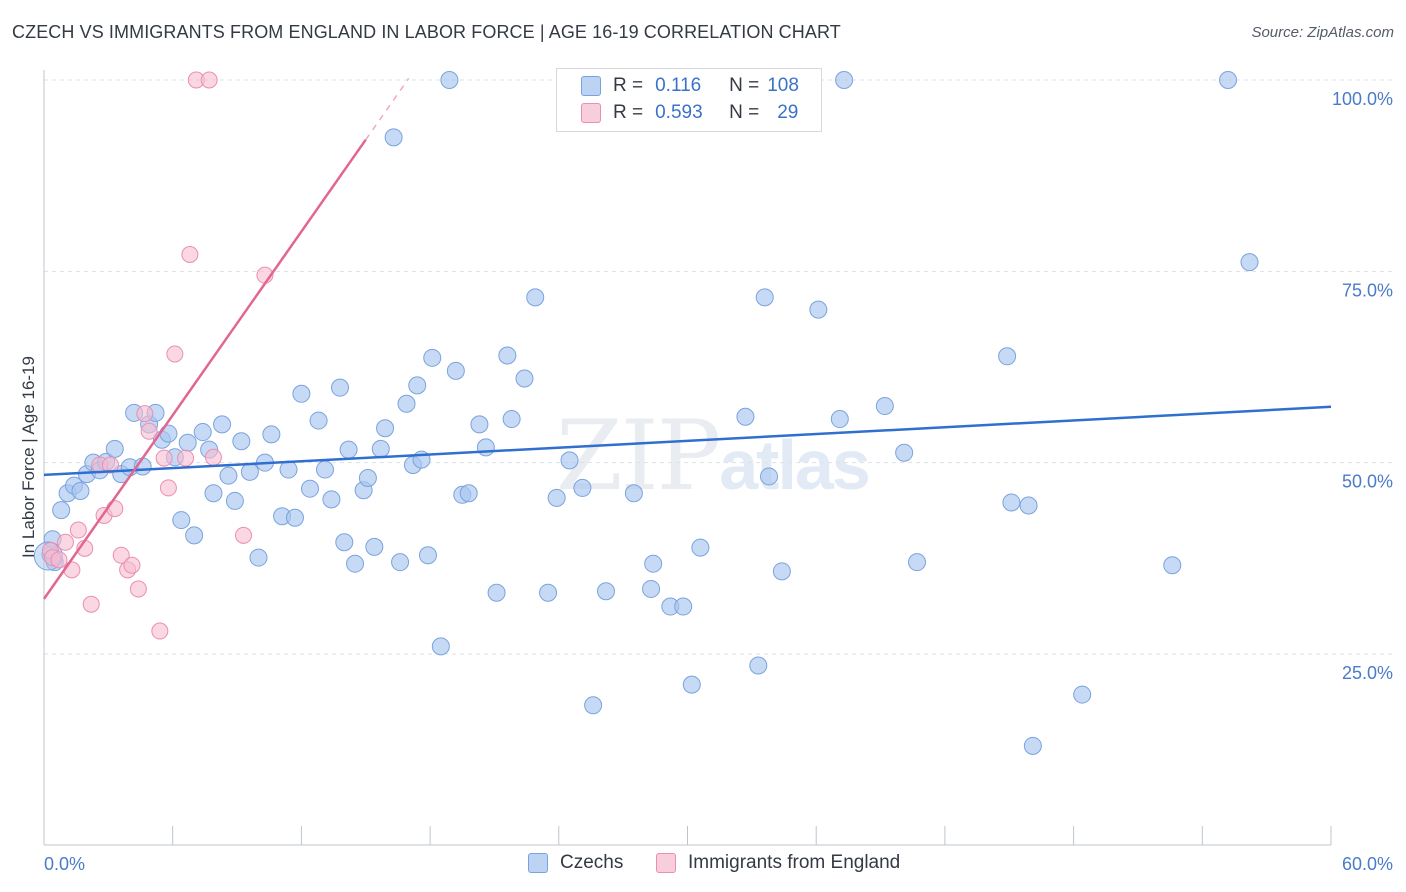 This screenshot has height=892, width=1406. I want to click on legend-row-england: R = 0.593 N = 29, so click(689, 113).